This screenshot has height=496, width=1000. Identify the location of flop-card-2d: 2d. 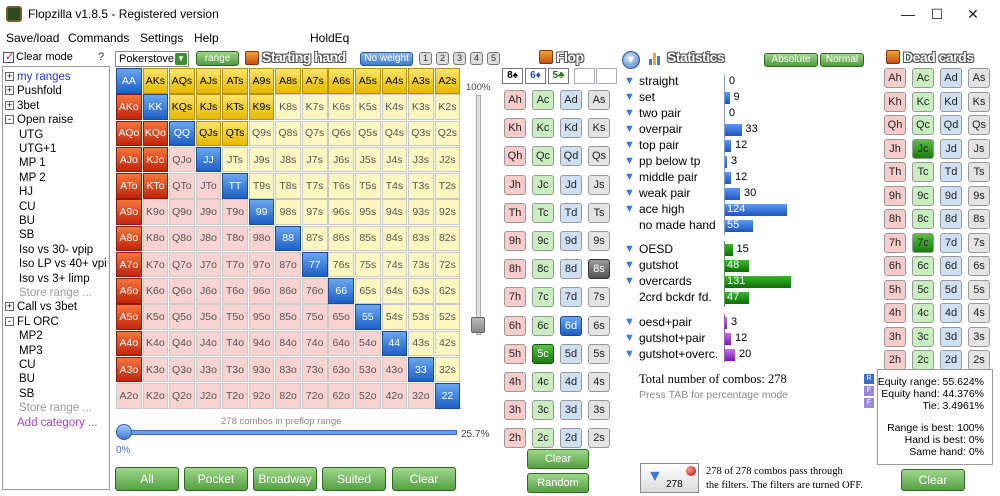
(571, 438).